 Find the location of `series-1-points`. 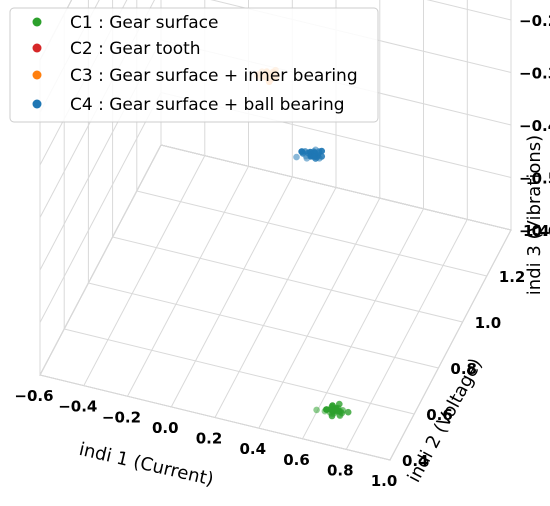

series-1-points is located at coordinates (332, 410).